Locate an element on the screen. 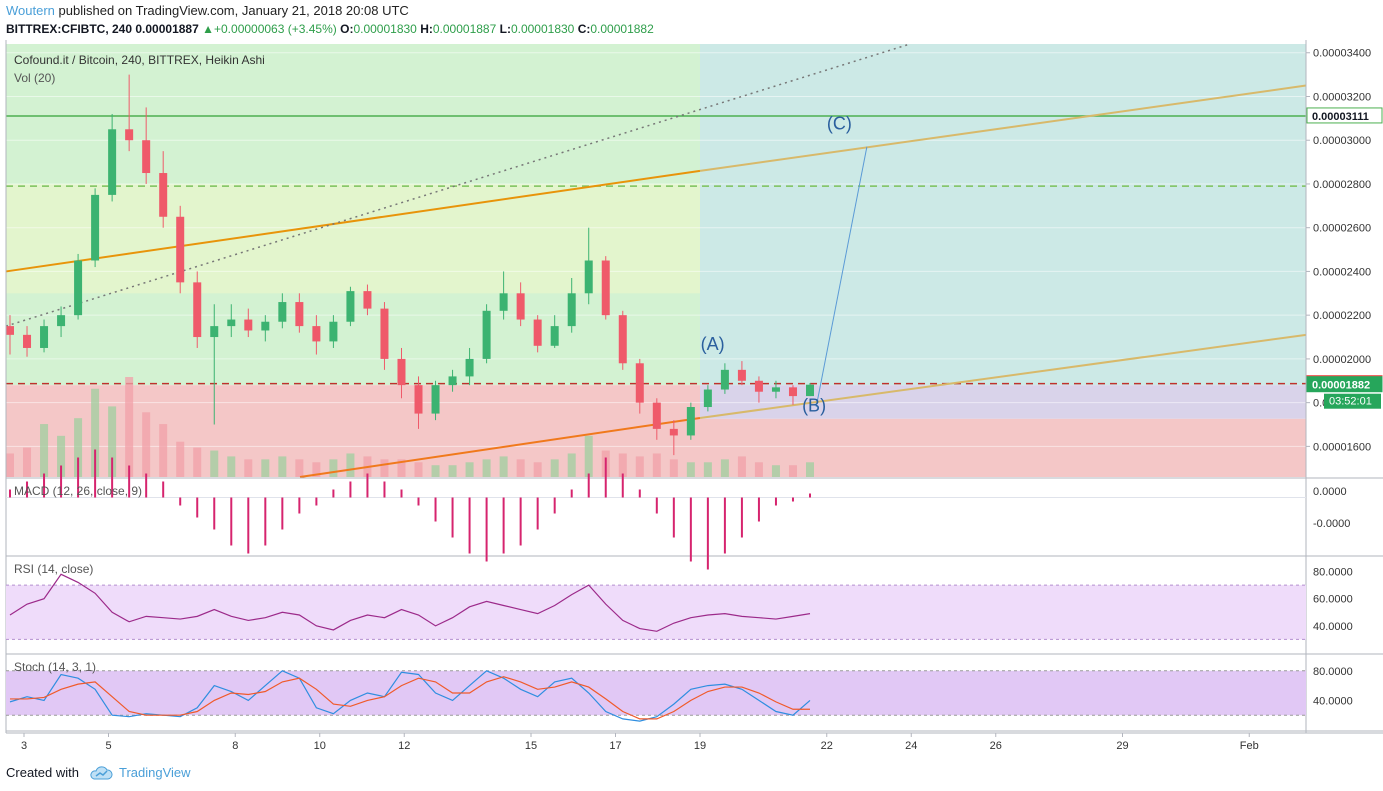 The width and height of the screenshot is (1383, 791). volume-label: Vol (20) is located at coordinates (34, 78).